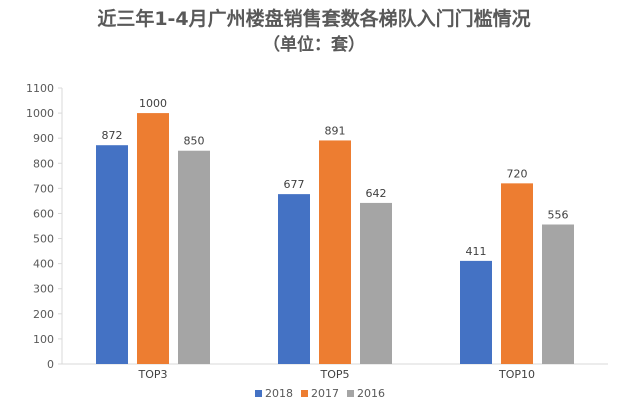 This screenshot has height=418, width=628. I want to click on x-tick-label: TOP10, so click(516, 374).